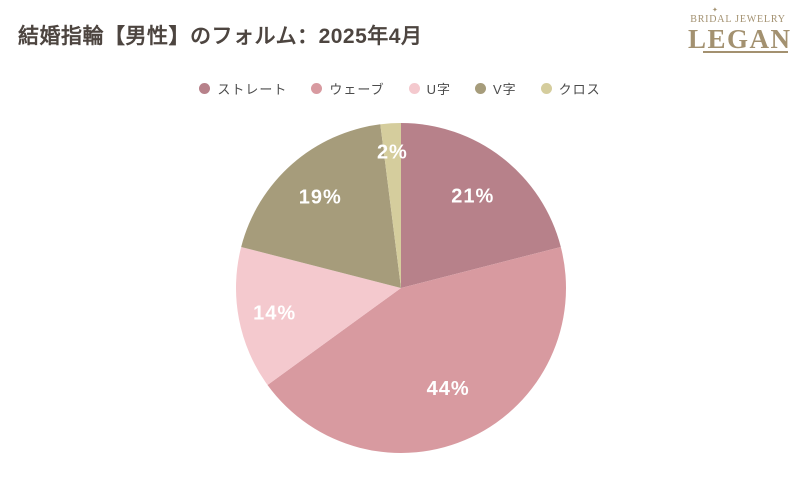  I want to click on legend-item: ウェーブ, so click(347, 88).